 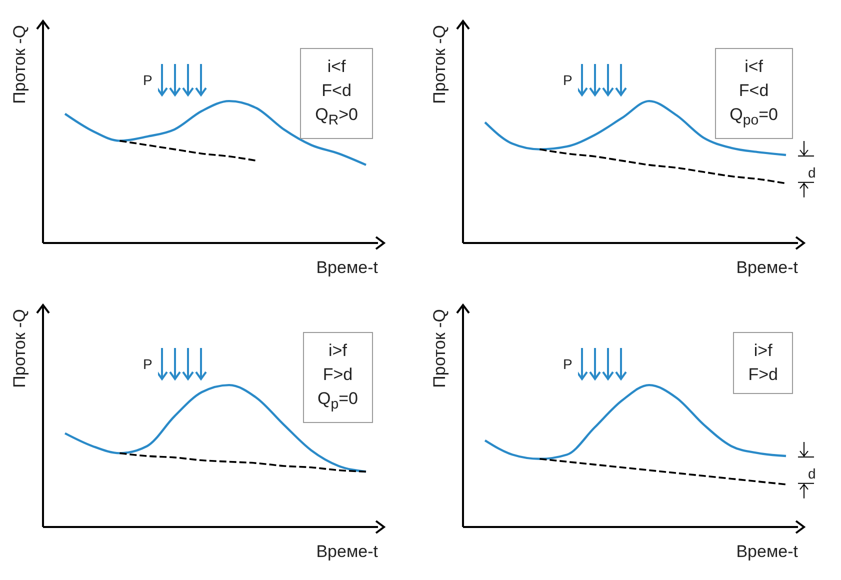 I want to click on annotation: i>f F>d Q$_{р}$=0, so click(x=337, y=378).